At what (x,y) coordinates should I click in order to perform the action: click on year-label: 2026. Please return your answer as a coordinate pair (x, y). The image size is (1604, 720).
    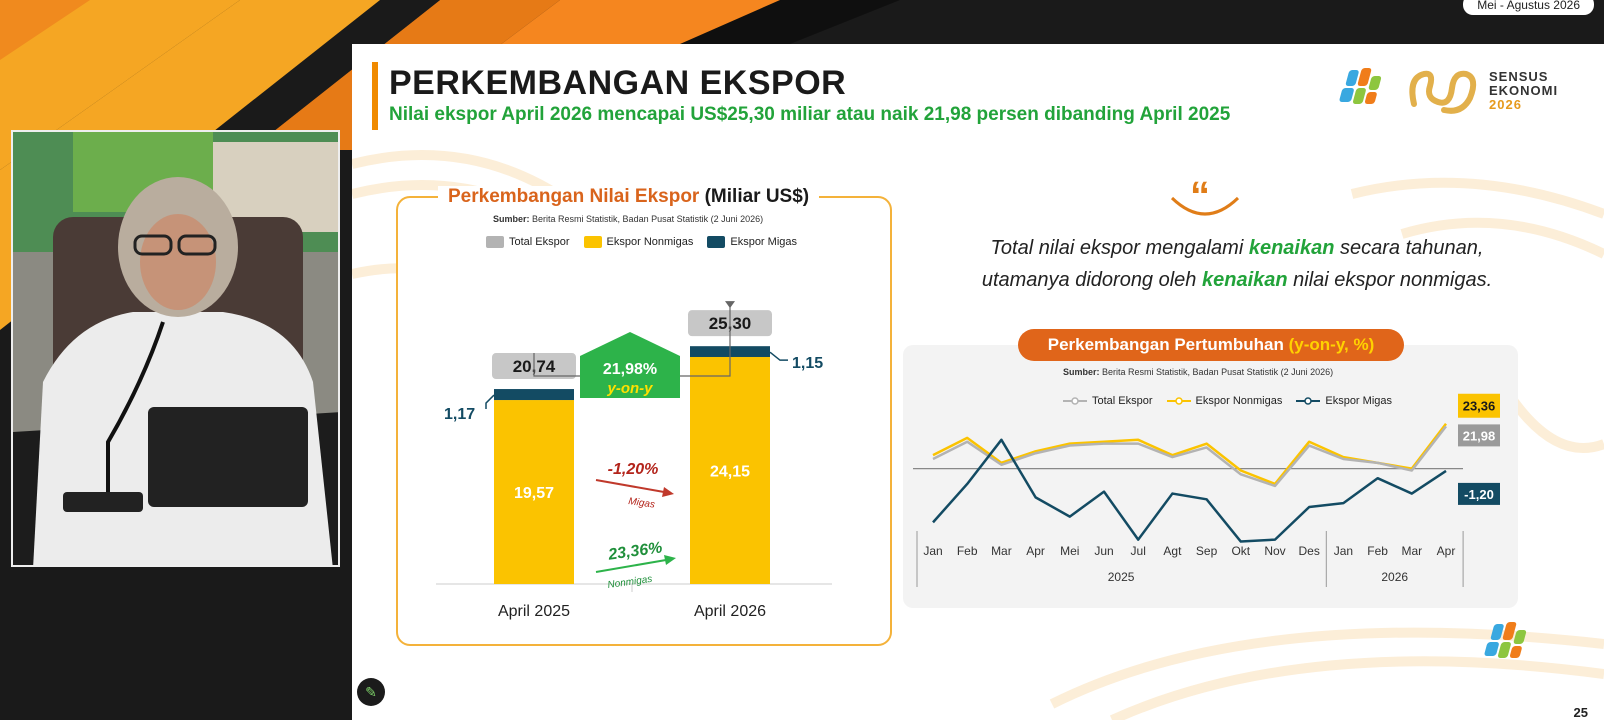
    Looking at the image, I should click on (1394, 577).